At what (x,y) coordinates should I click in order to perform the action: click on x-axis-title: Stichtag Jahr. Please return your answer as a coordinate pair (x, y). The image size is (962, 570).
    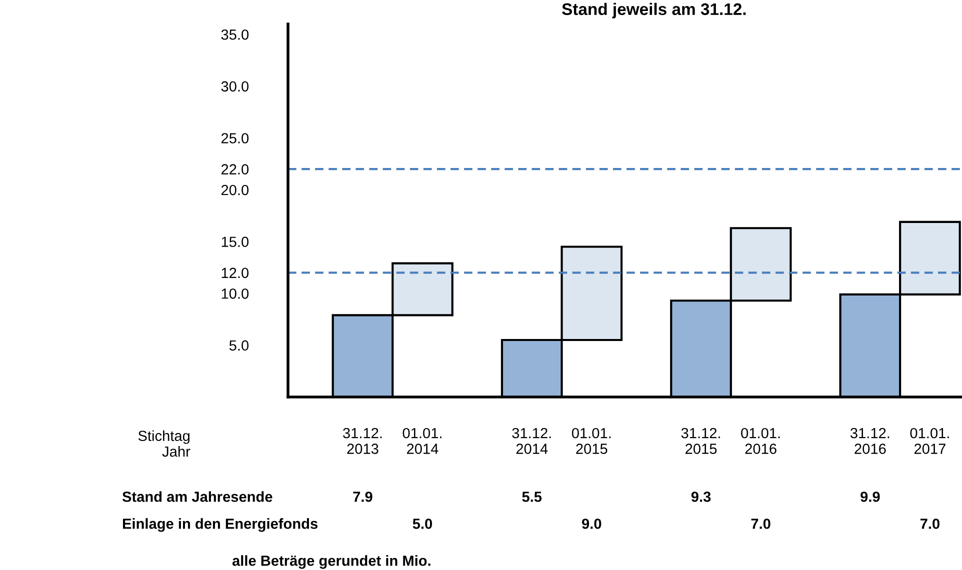
    Looking at the image, I should click on (164, 443).